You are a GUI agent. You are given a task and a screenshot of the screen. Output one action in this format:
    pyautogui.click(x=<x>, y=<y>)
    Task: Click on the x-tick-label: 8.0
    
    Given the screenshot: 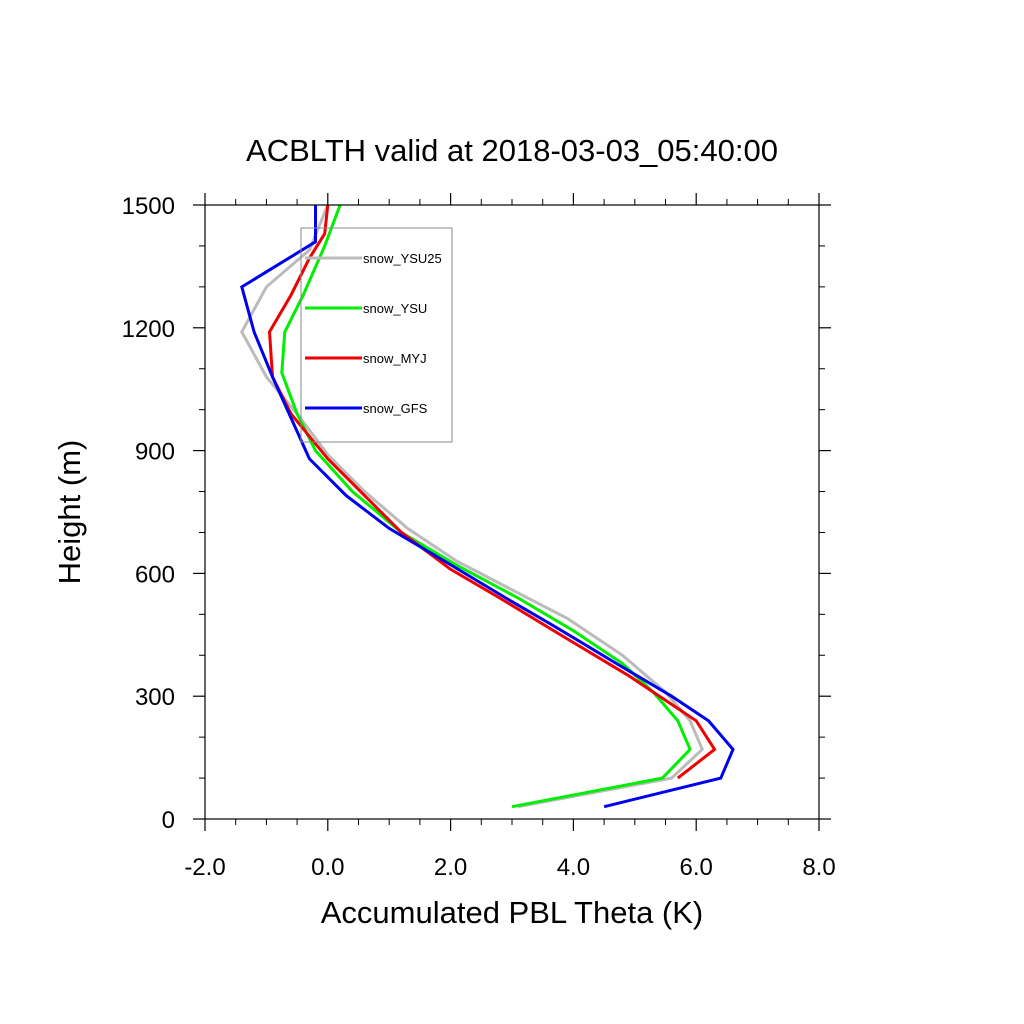 What is the action you would take?
    pyautogui.click(x=818, y=867)
    